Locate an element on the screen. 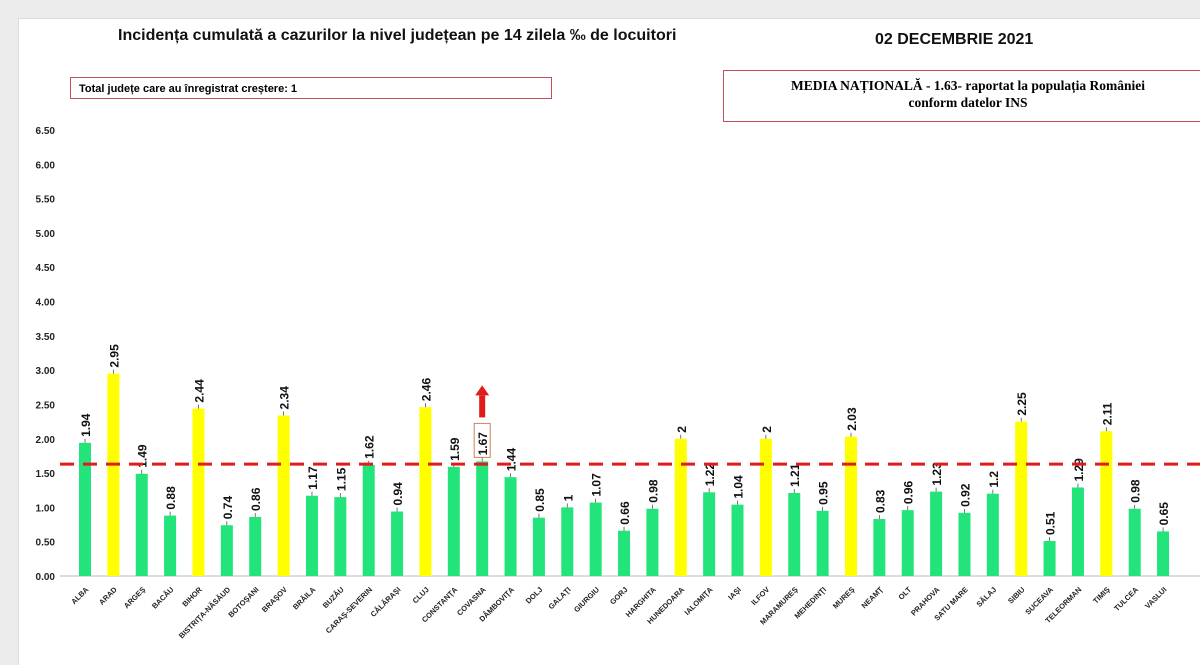 The height and width of the screenshot is (665, 1200). bar-braşov is located at coordinates (283, 495).